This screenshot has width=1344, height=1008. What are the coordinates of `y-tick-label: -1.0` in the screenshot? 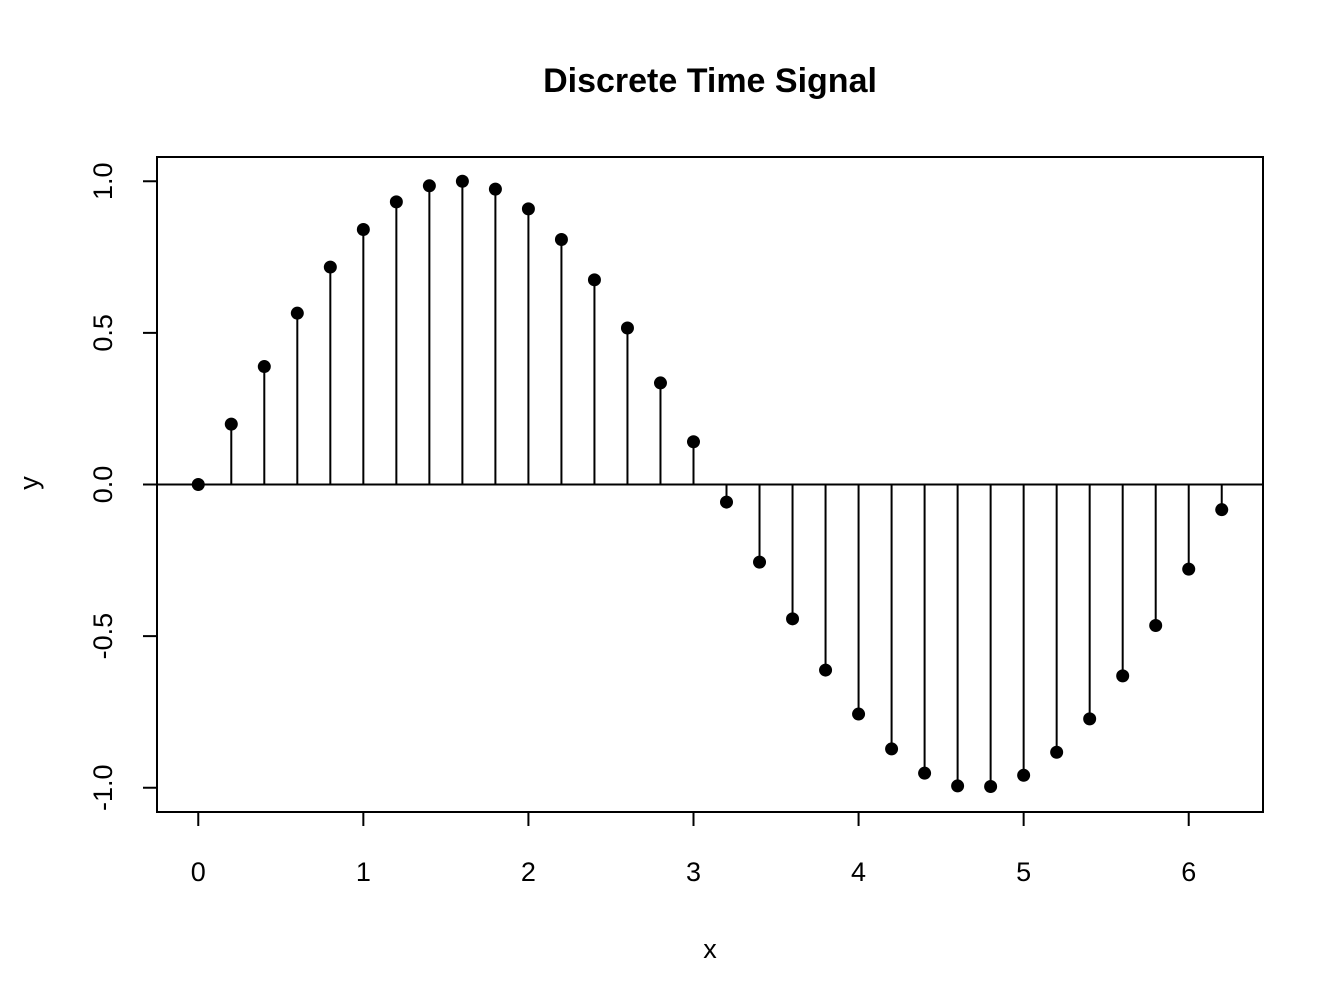 It's located at (103, 787).